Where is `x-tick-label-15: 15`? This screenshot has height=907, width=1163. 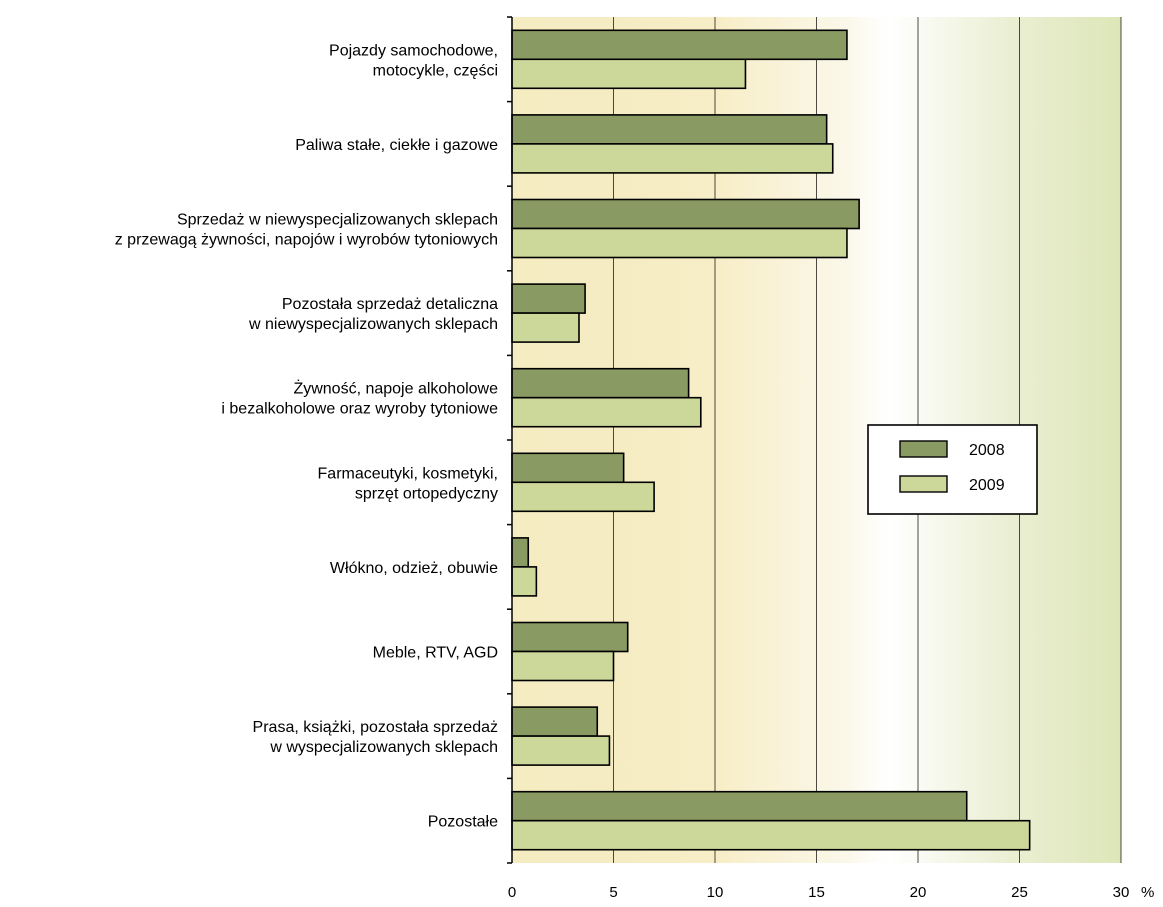
x-tick-label-15: 15 is located at coordinates (816, 892).